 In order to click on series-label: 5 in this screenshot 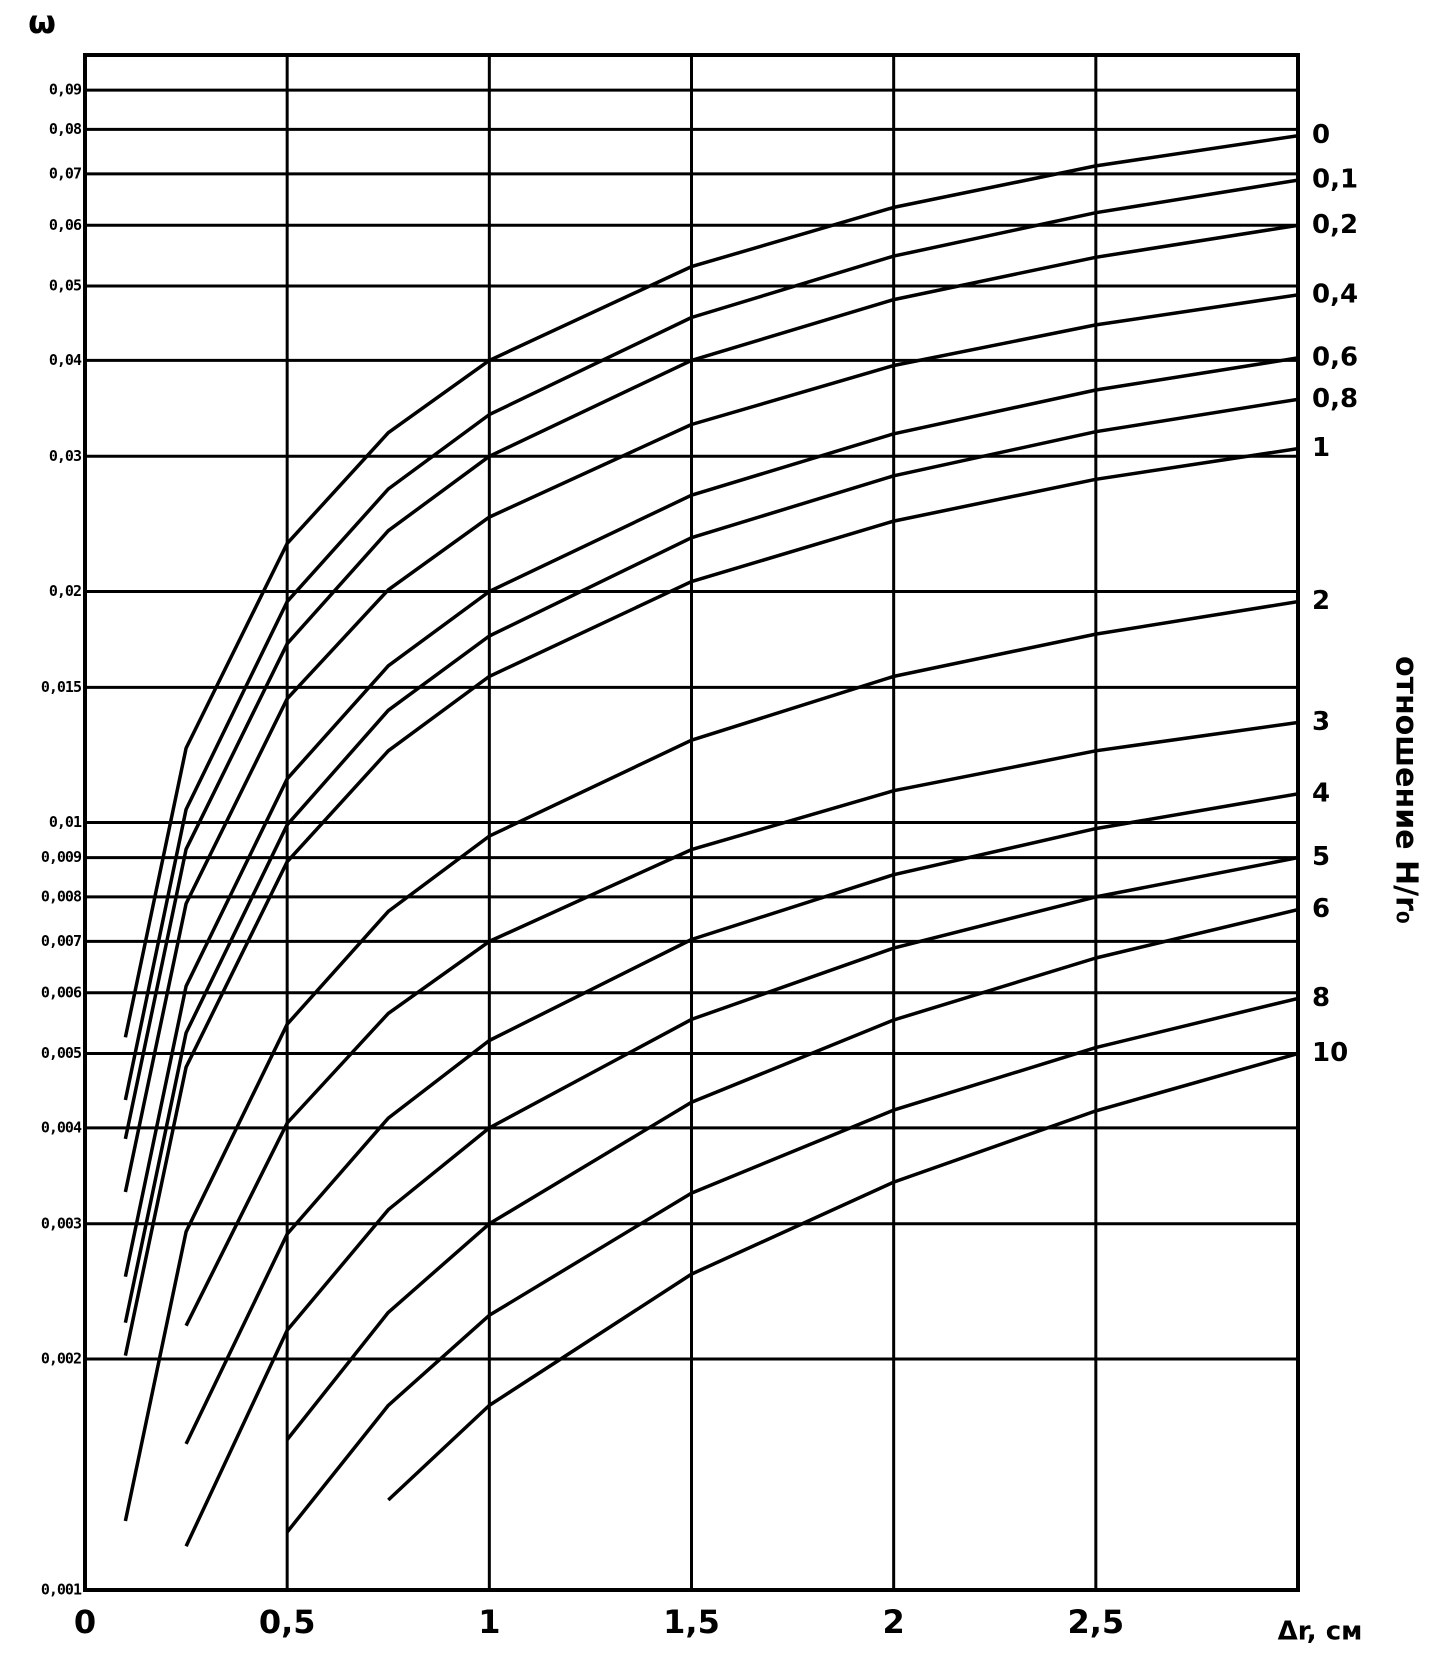, I will do `click(1321, 857)`.